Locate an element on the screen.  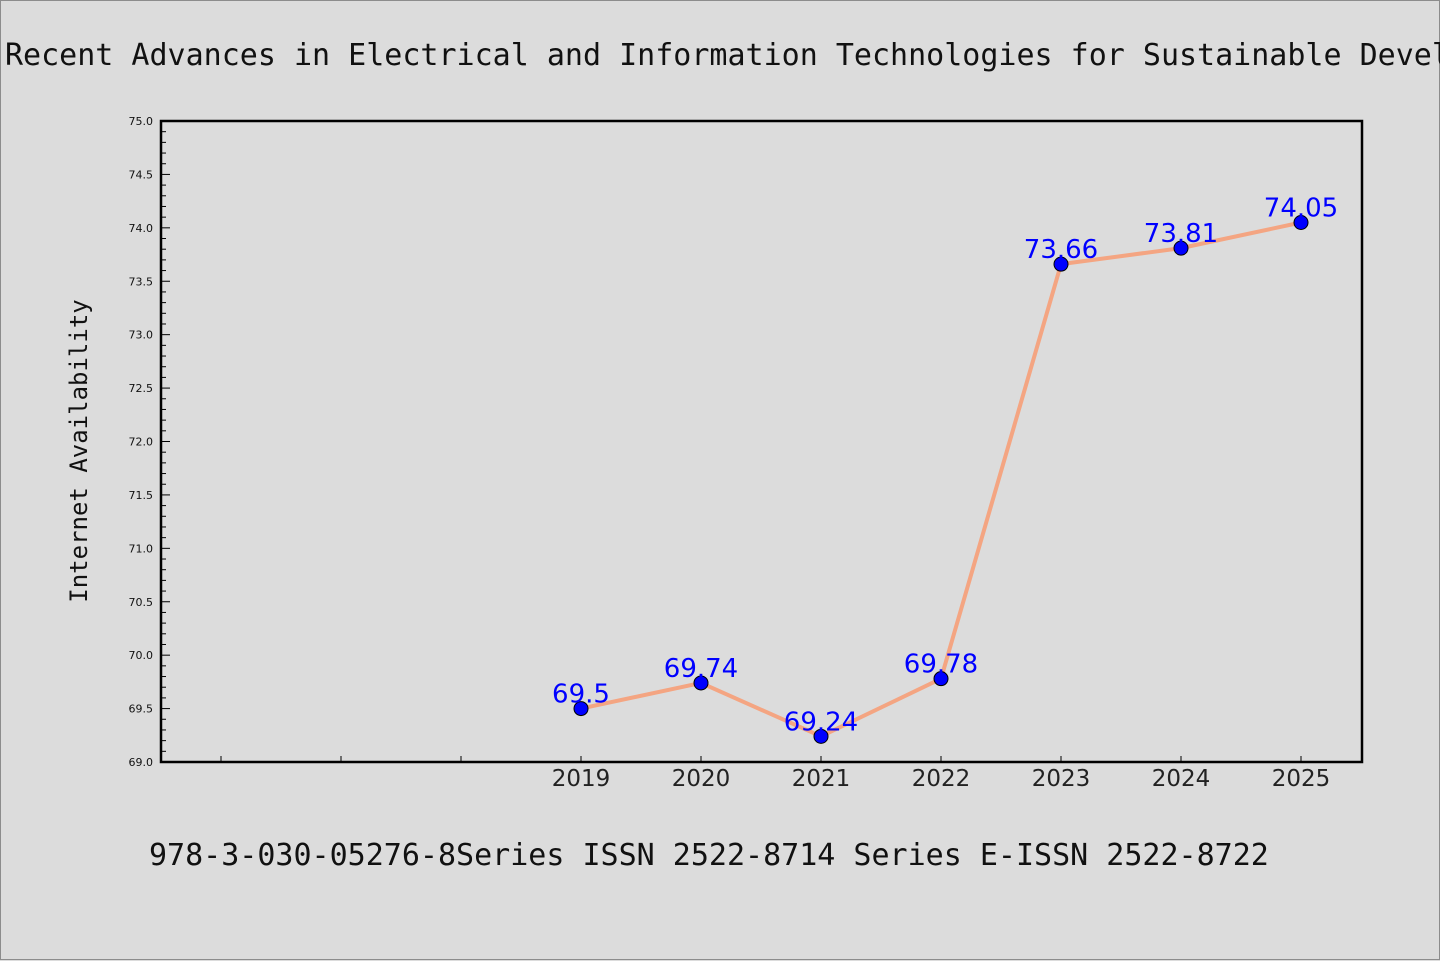
y-tick-label: 71.5 is located at coordinates (141, 495).